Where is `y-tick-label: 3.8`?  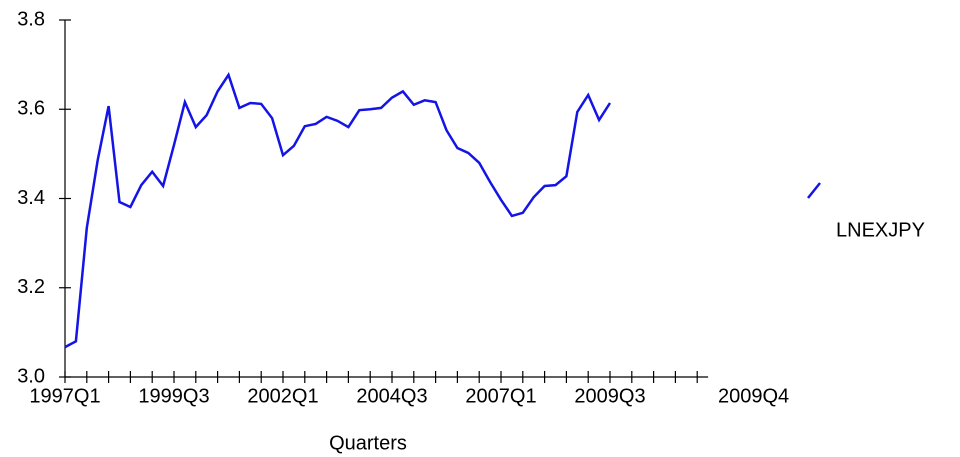
y-tick-label: 3.8 is located at coordinates (31, 19).